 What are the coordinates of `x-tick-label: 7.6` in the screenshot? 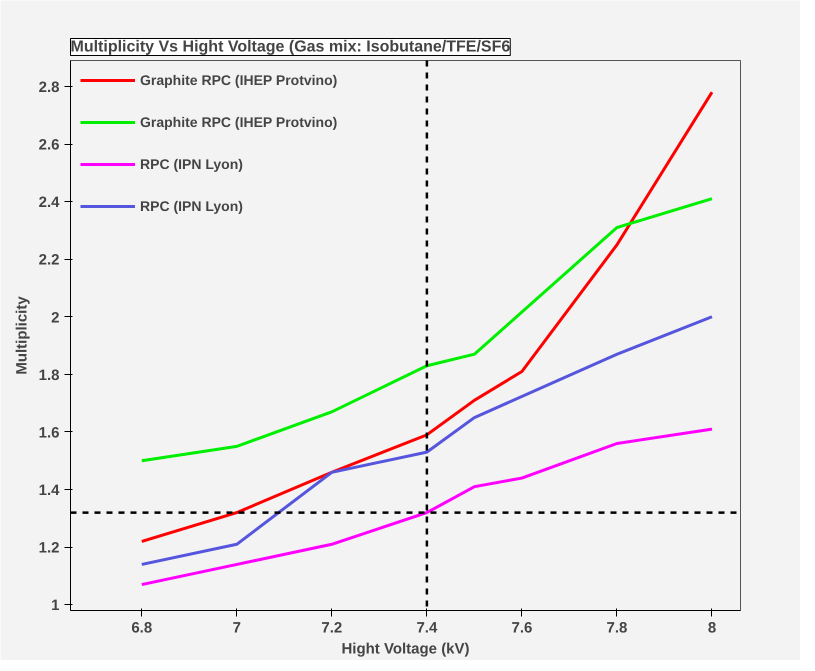 It's located at (521, 628).